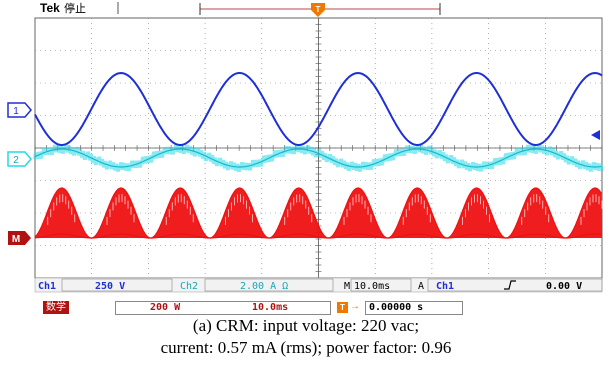  Describe the element at coordinates (56, 307) in the screenshot. I see `math-label: 数学` at that location.